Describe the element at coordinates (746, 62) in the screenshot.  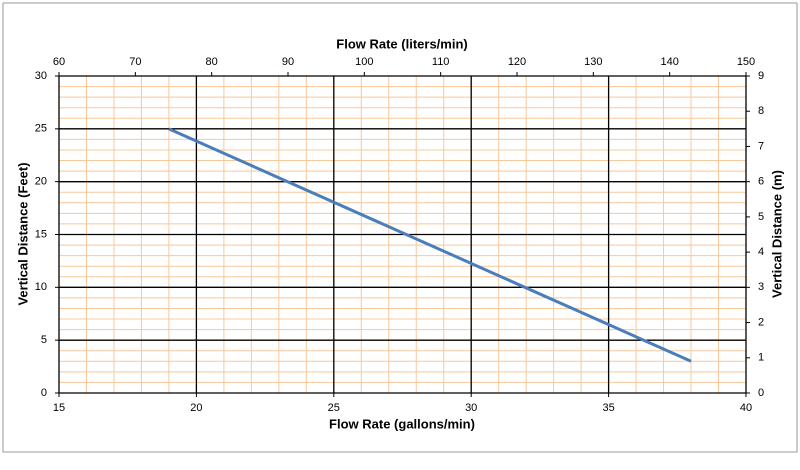
I see `x2-tick-label: 150` at that location.